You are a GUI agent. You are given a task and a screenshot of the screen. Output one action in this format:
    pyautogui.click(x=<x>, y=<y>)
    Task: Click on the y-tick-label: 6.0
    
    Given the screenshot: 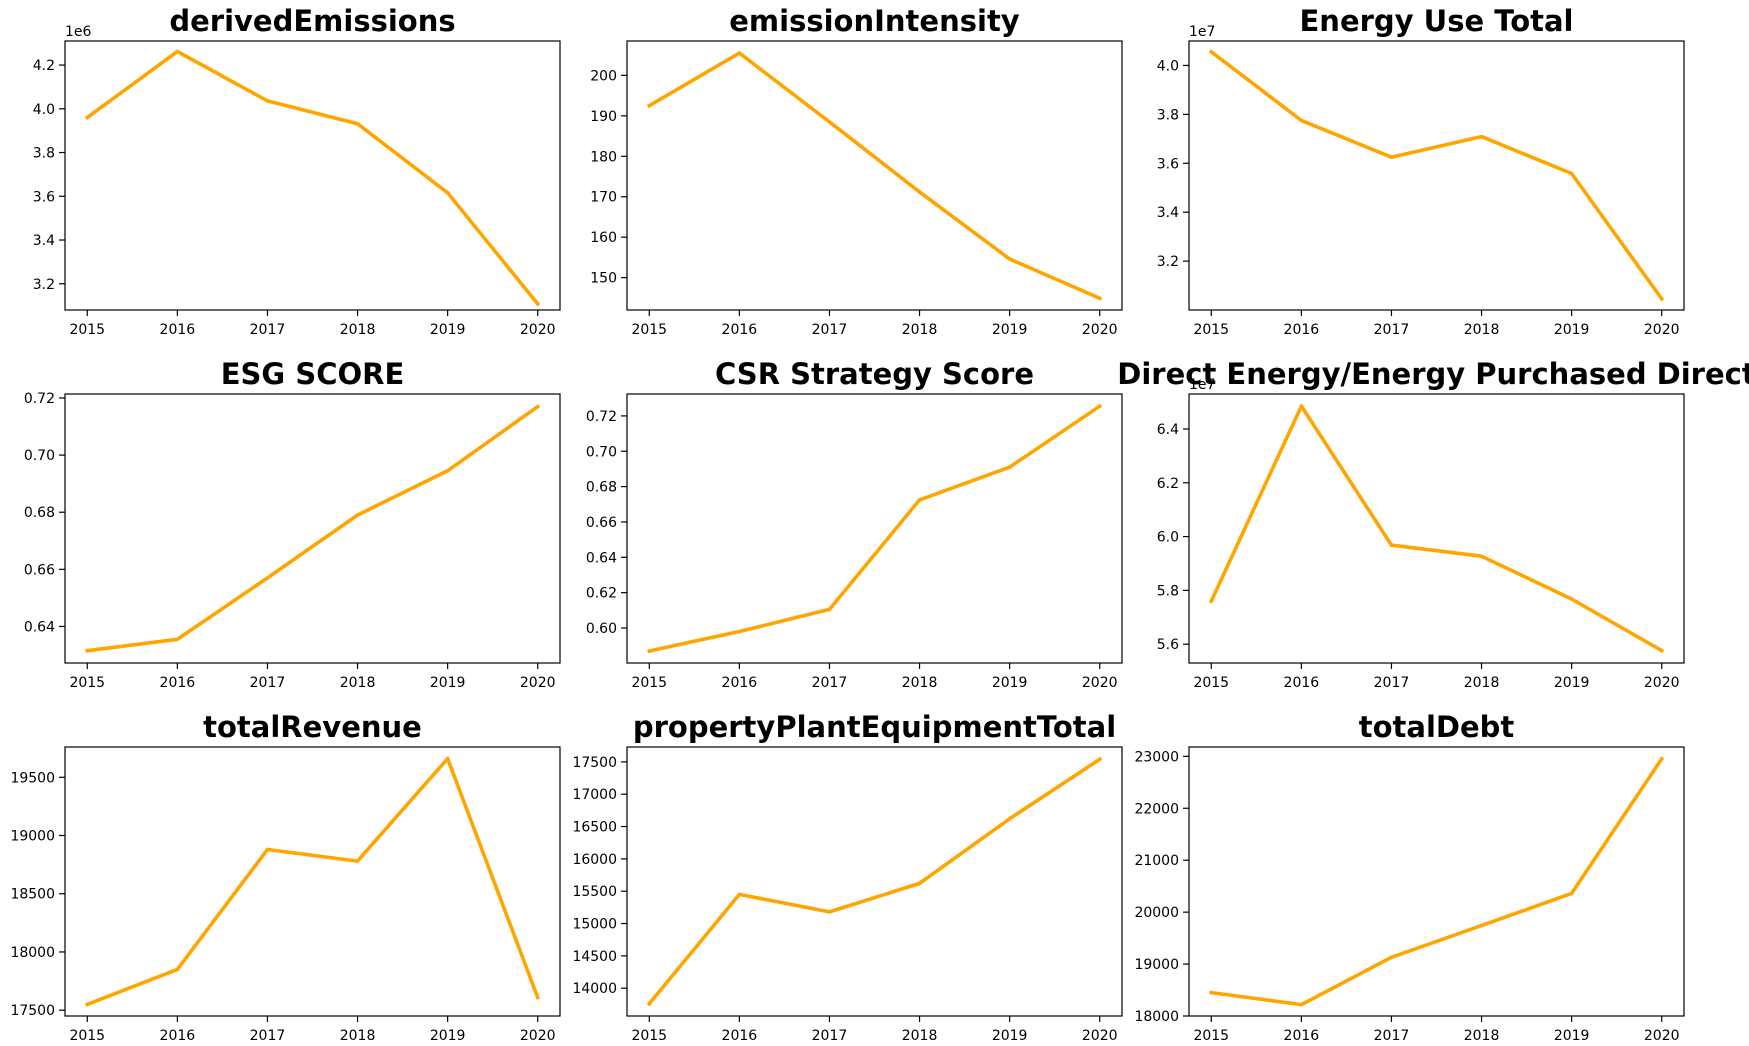 What is the action you would take?
    pyautogui.click(x=1168, y=538)
    